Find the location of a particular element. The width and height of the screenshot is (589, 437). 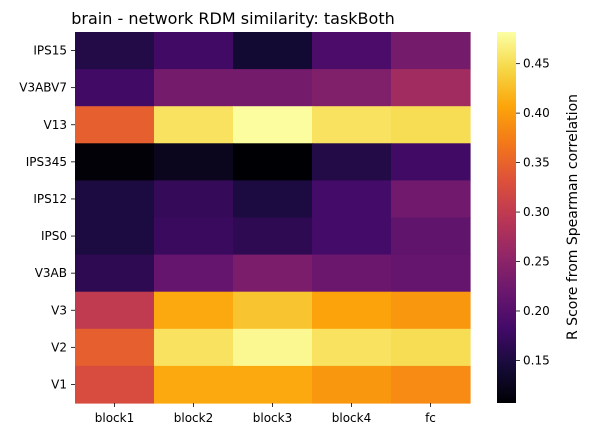

y-tick-label: IPS345 is located at coordinates (46, 162).